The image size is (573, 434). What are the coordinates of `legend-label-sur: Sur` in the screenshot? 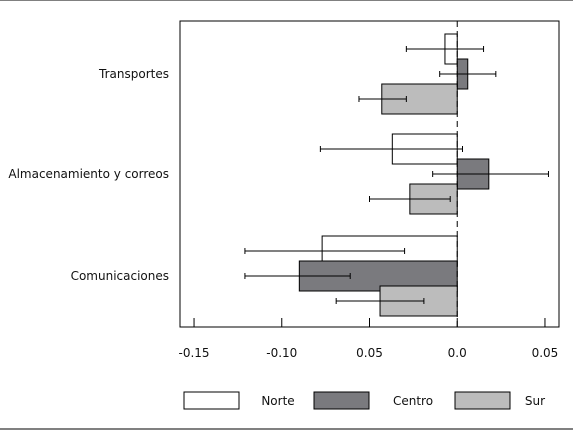 It's located at (535, 401).